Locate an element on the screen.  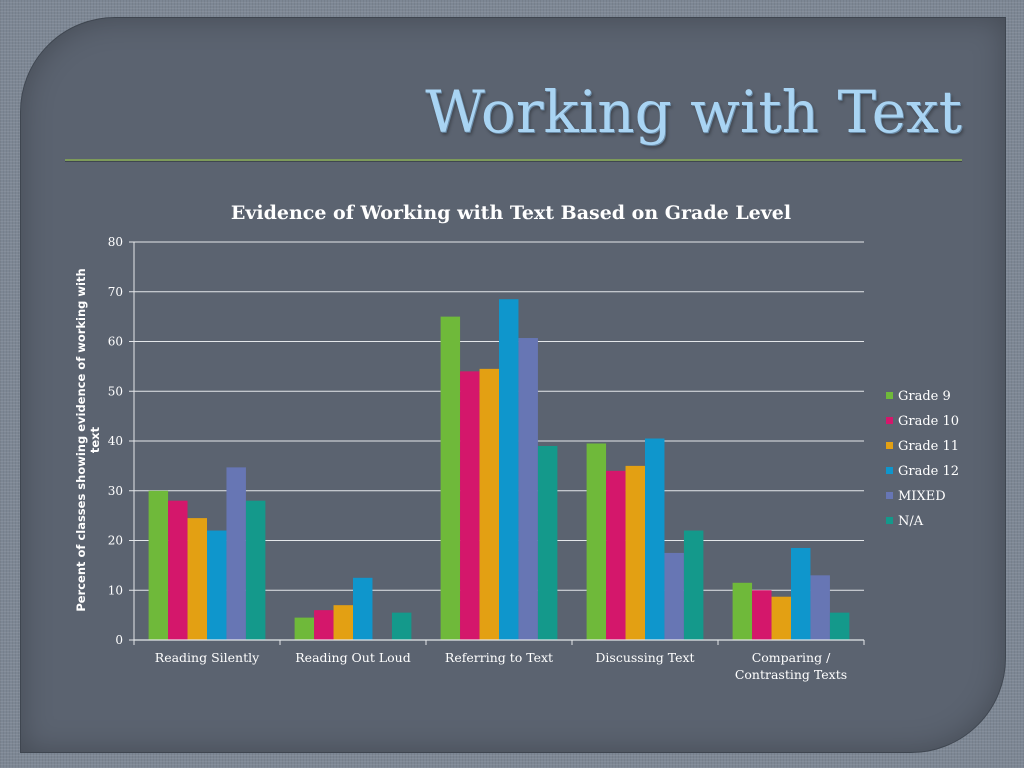
y-tick-labels: 0 10 20 30 40 50 60 70 80 is located at coordinates (115, 441).